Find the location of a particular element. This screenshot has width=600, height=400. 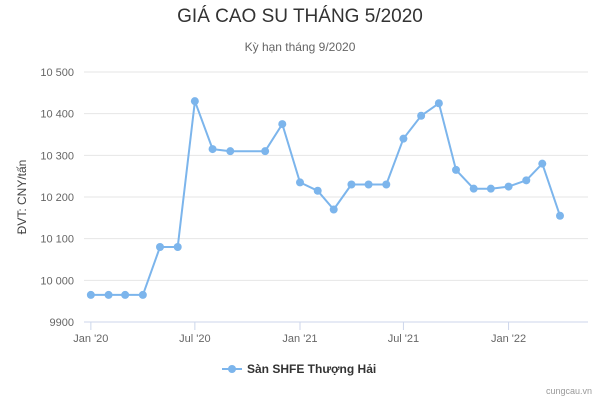

x-tick-label: Jul '21 is located at coordinates (403, 339).